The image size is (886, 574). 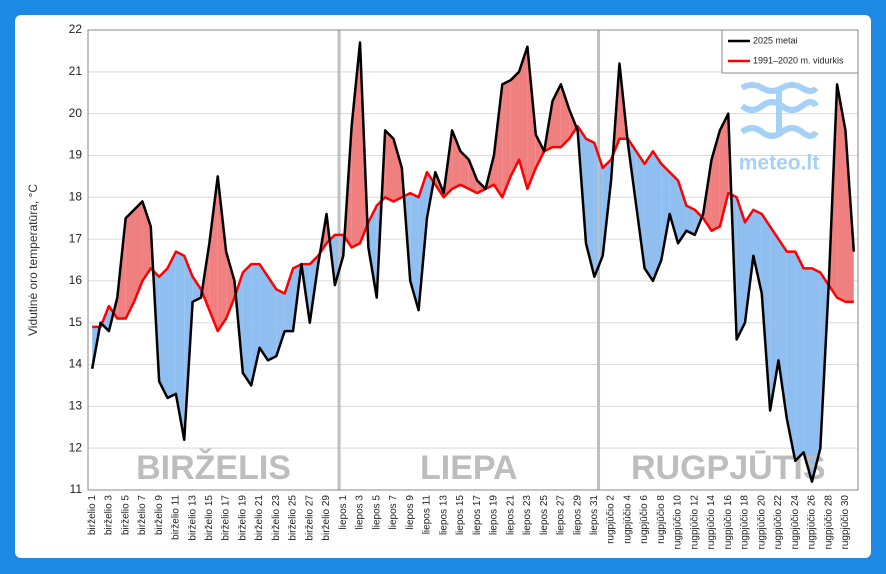 What do you see at coordinates (745, 522) in the screenshot?
I see `x-tick-label: rugpjūčio 18` at bounding box center [745, 522].